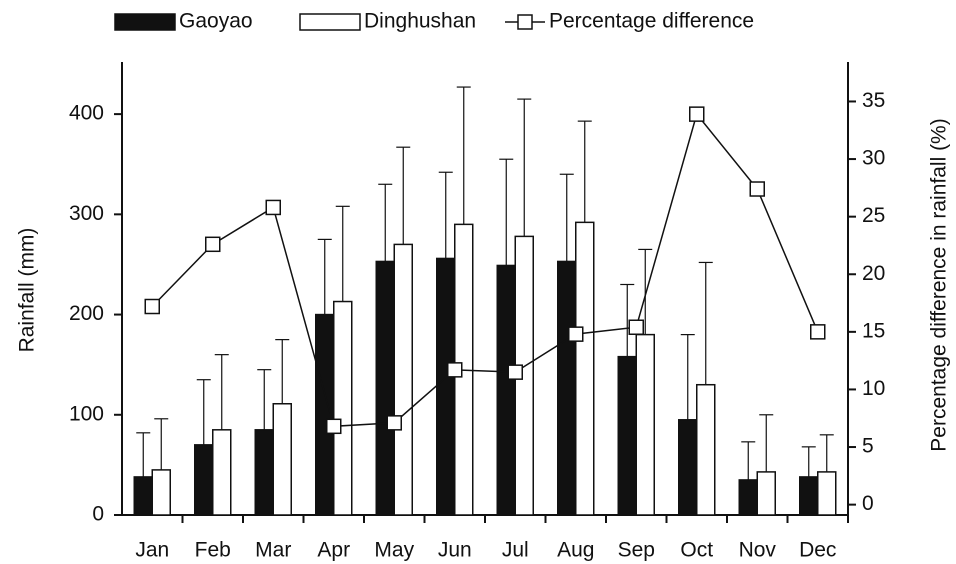 This screenshot has height=564, width=956. Describe the element at coordinates (27, 290) in the screenshot. I see `y-axis-title: Rainfall (mm)` at that location.